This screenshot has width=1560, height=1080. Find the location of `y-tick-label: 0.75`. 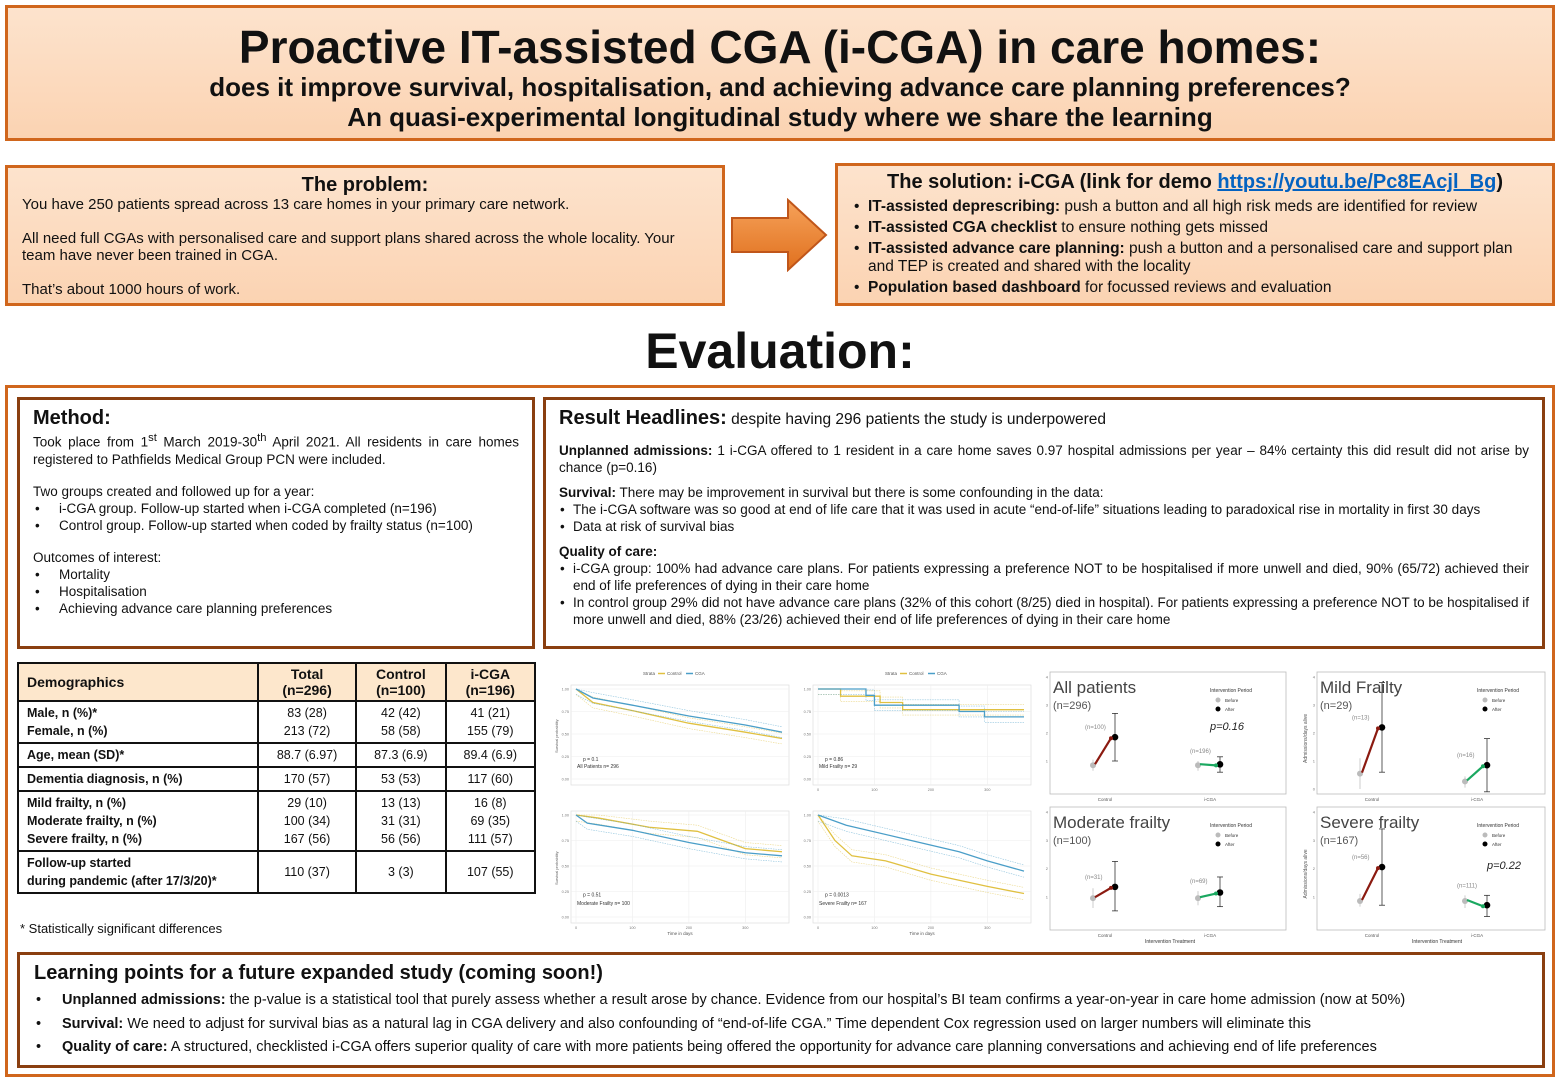

y-tick-label: 0.75 is located at coordinates (565, 712).